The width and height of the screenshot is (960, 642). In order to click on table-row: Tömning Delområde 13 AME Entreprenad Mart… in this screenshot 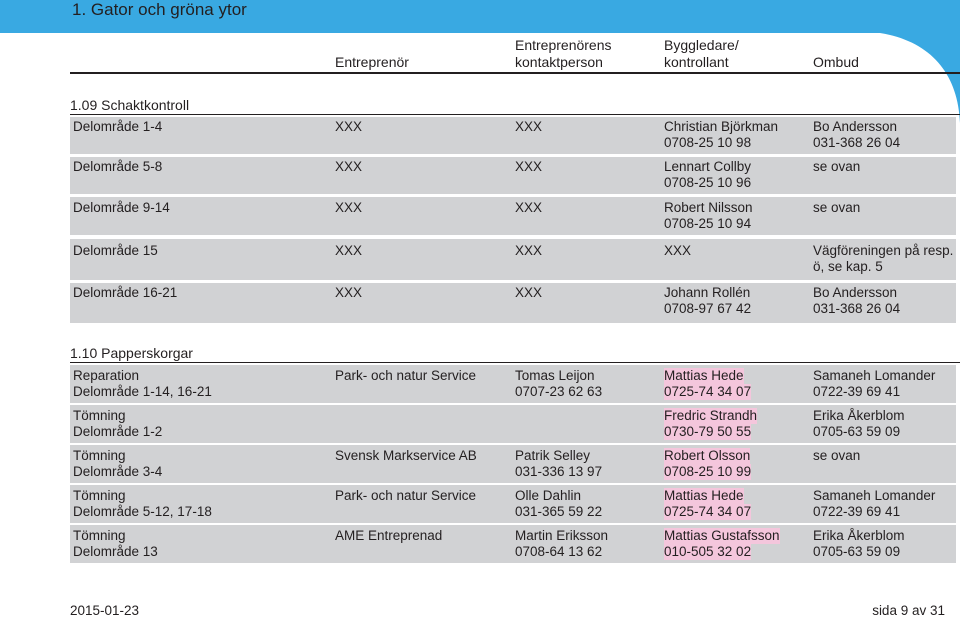, I will do `click(513, 544)`.